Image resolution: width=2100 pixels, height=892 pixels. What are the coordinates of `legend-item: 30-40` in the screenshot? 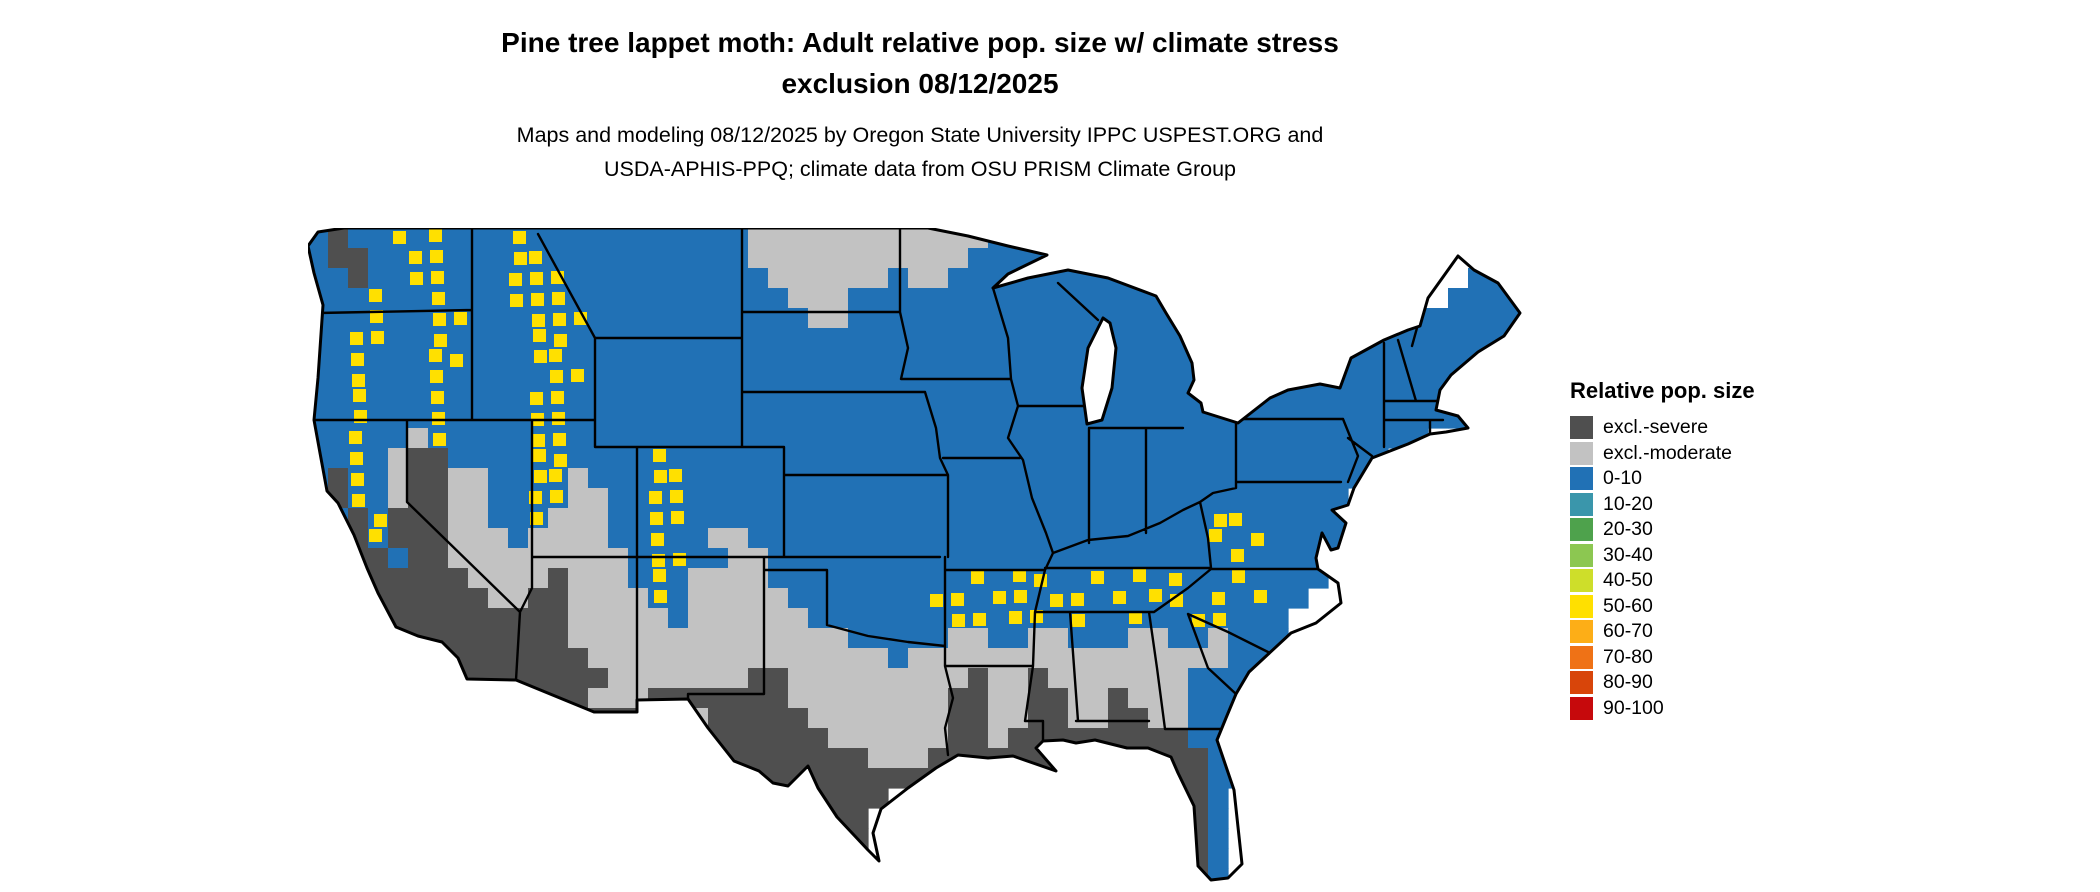 It's located at (1730, 556).